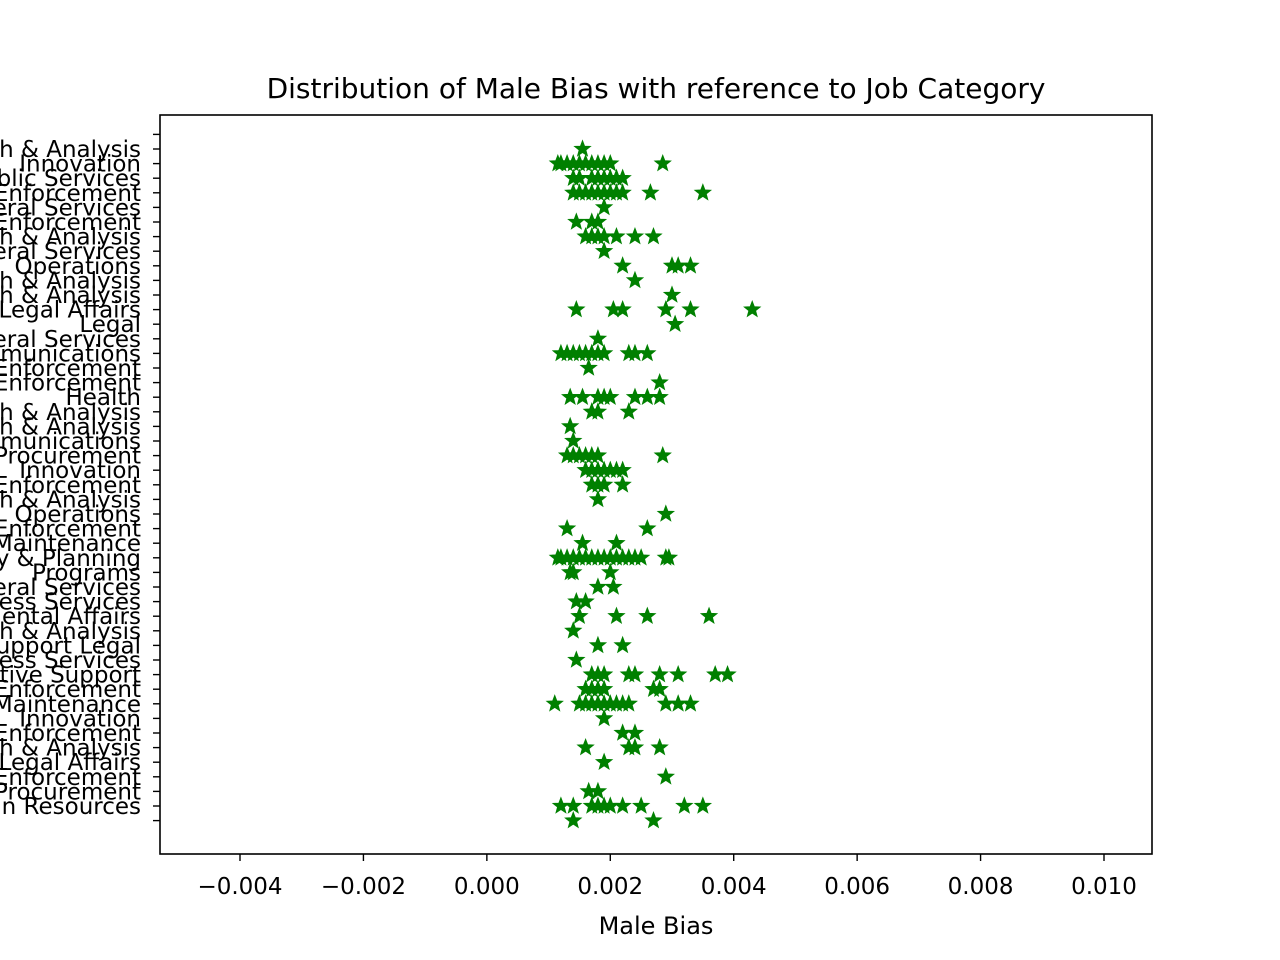 This screenshot has height=960, width=1280. What do you see at coordinates (857, 887) in the screenshot?
I see `x-tick-label: 0.006` at bounding box center [857, 887].